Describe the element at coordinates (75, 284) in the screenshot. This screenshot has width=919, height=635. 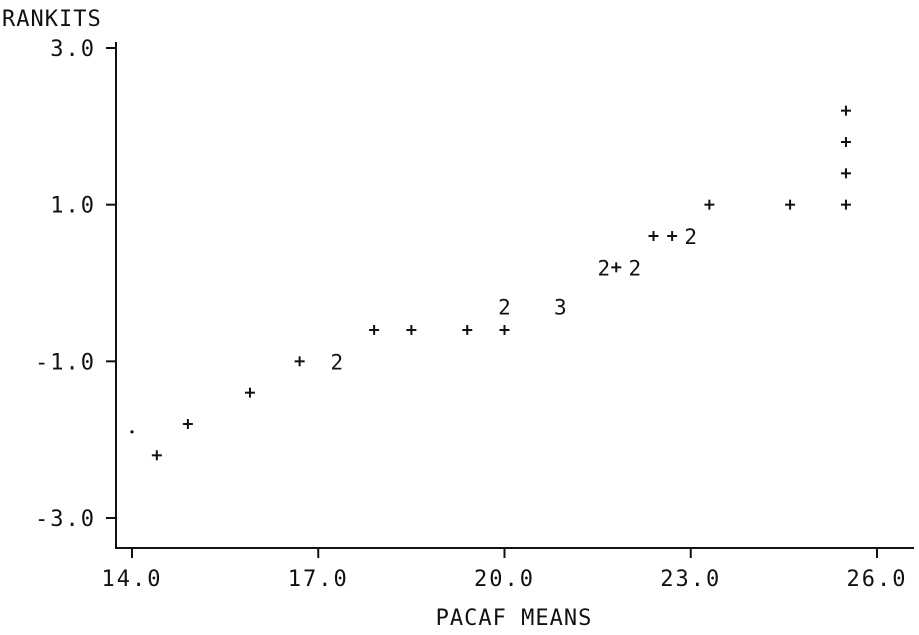
I see `y-axis-ticks: 3.0 1.0 -1.0 -3.0` at that location.